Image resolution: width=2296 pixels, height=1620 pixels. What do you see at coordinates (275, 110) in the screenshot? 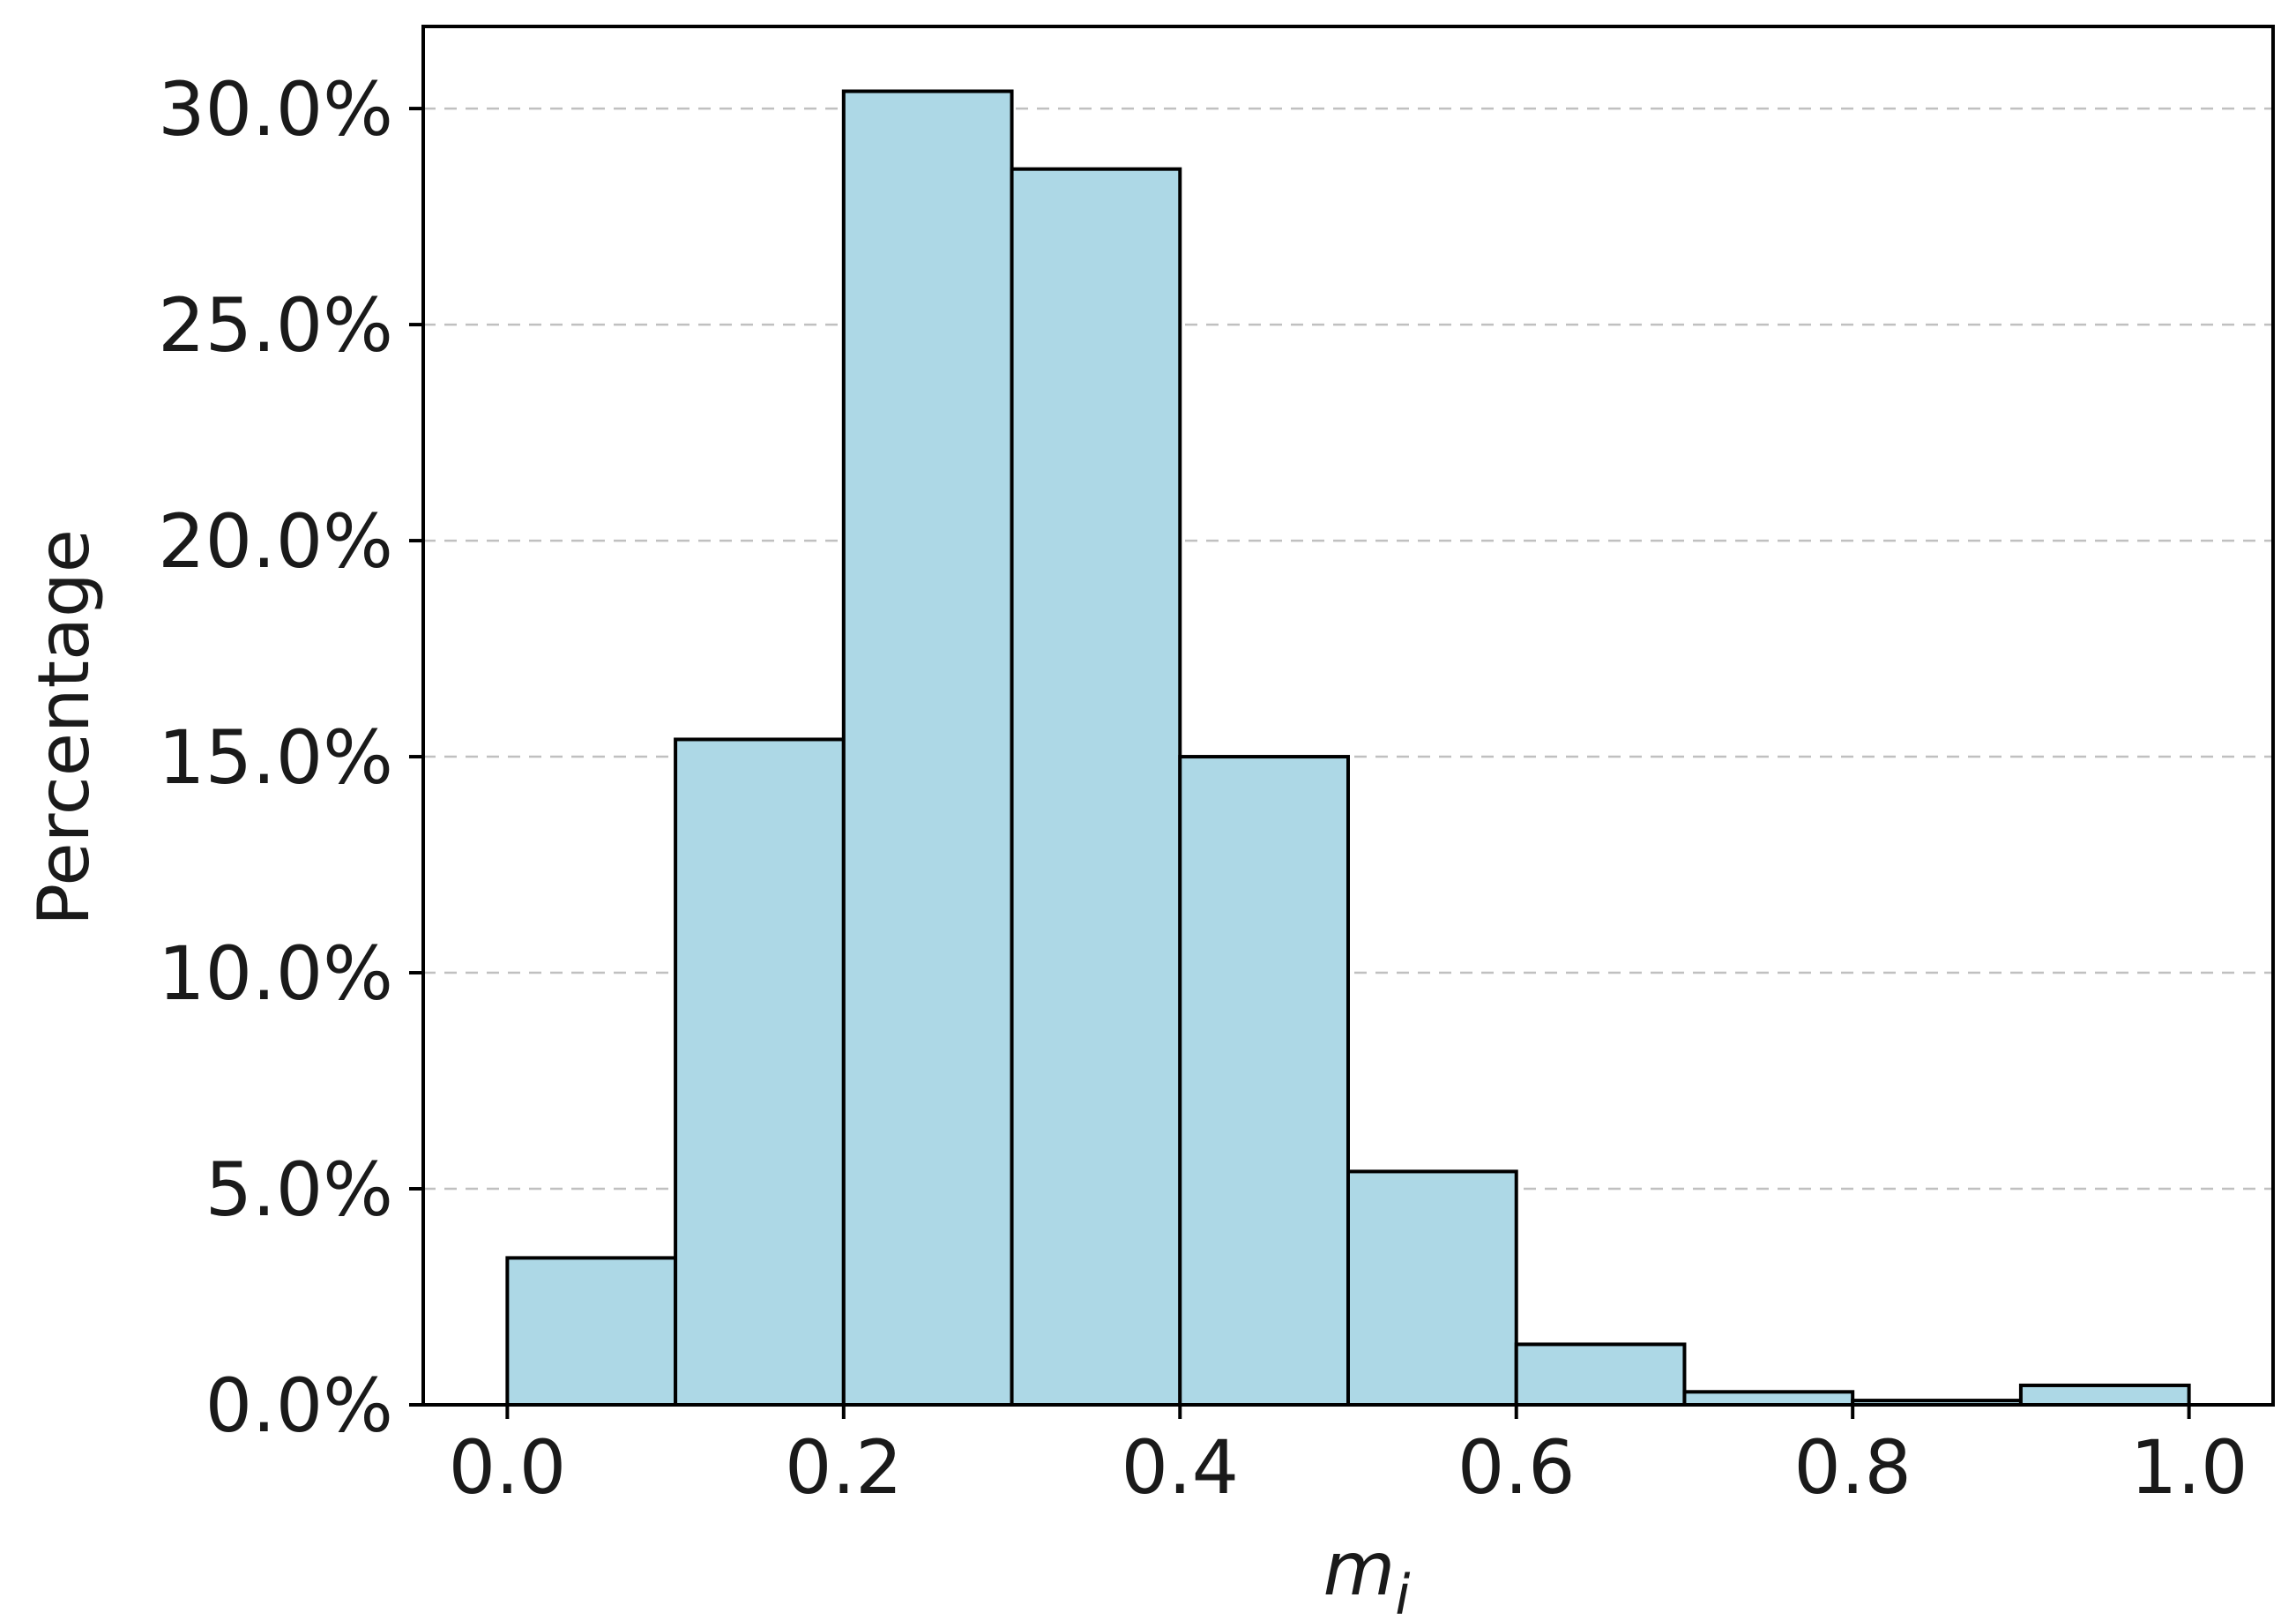
I see `y-tick-label: 30.0%` at bounding box center [275, 110].